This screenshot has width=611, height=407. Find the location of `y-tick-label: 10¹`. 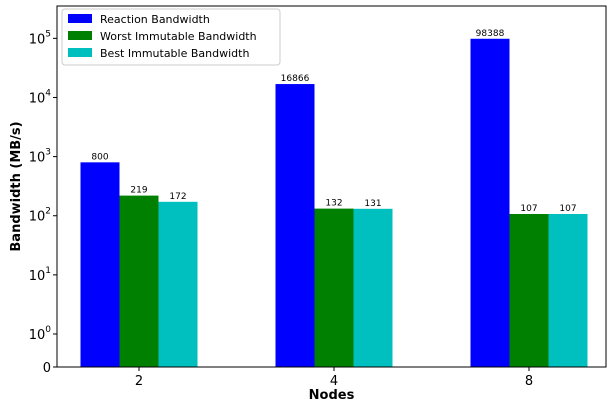

y-tick-label: 10¹ is located at coordinates (40, 275).